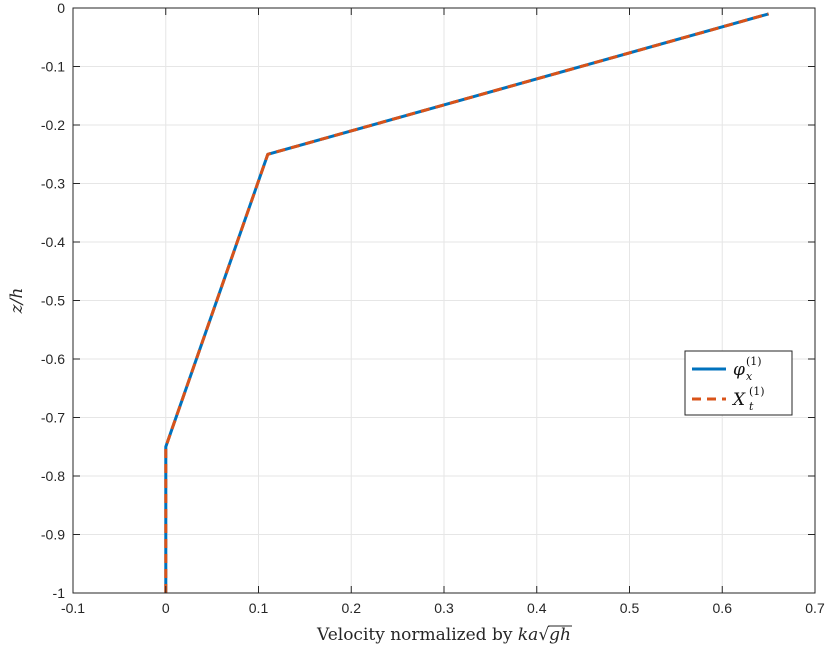 The width and height of the screenshot is (830, 651). Describe the element at coordinates (53, 476) in the screenshot. I see `y-tick-label: -0.8` at that location.